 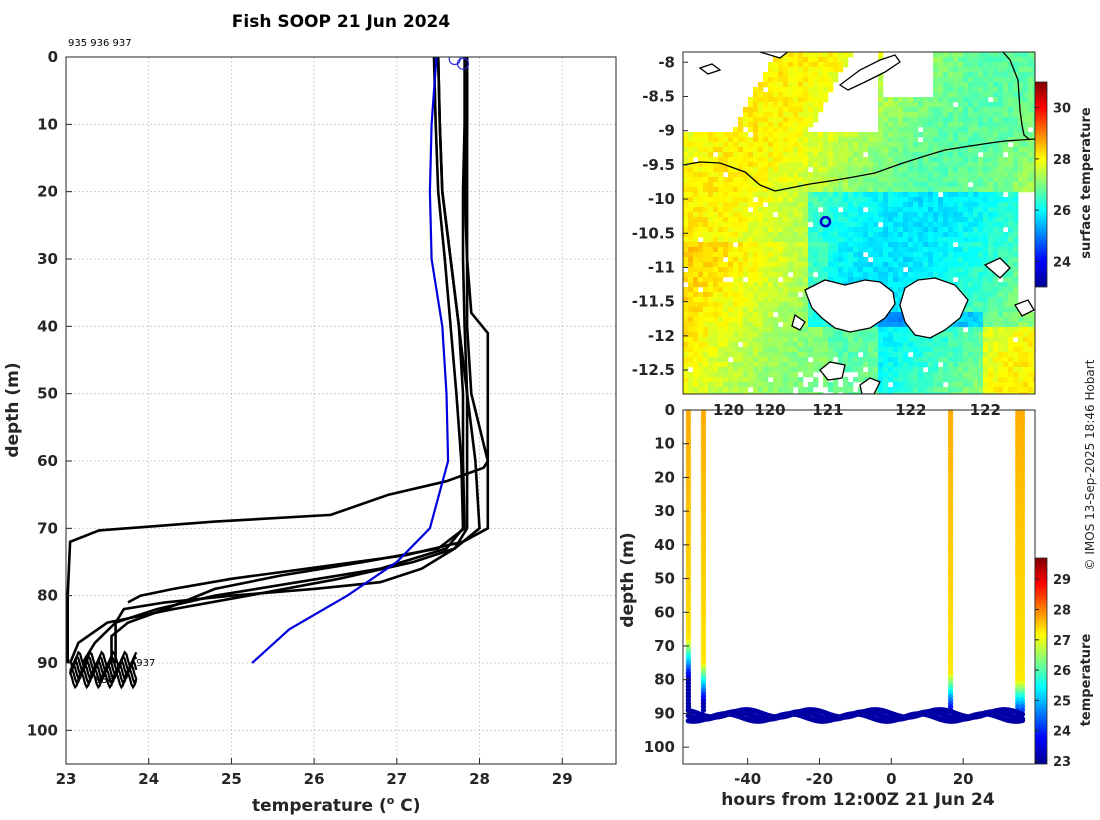 What do you see at coordinates (859, 165) in the screenshot?
I see `coastline-timor-north` at bounding box center [859, 165].